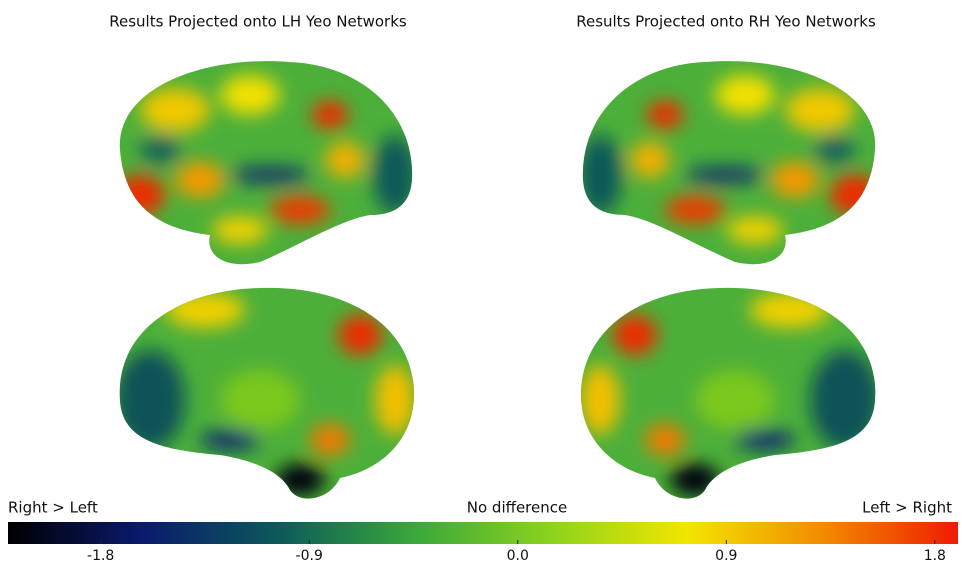 This screenshot has width=962, height=565. Describe the element at coordinates (726, 22) in the screenshot. I see `panel-title: Results Projected onto RH Yeo Networks` at that location.